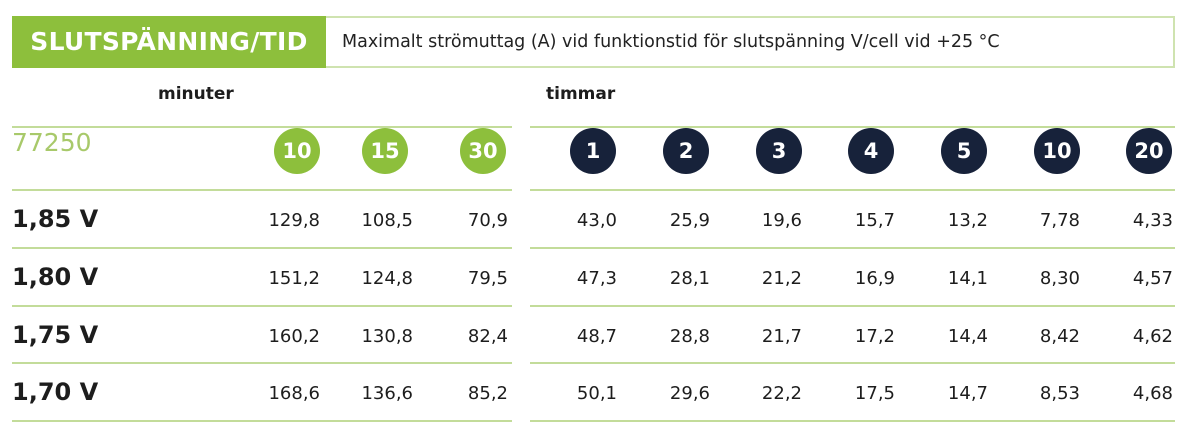  What do you see at coordinates (581, 94) in the screenshot?
I see `group-label-hours: timmar` at bounding box center [581, 94].